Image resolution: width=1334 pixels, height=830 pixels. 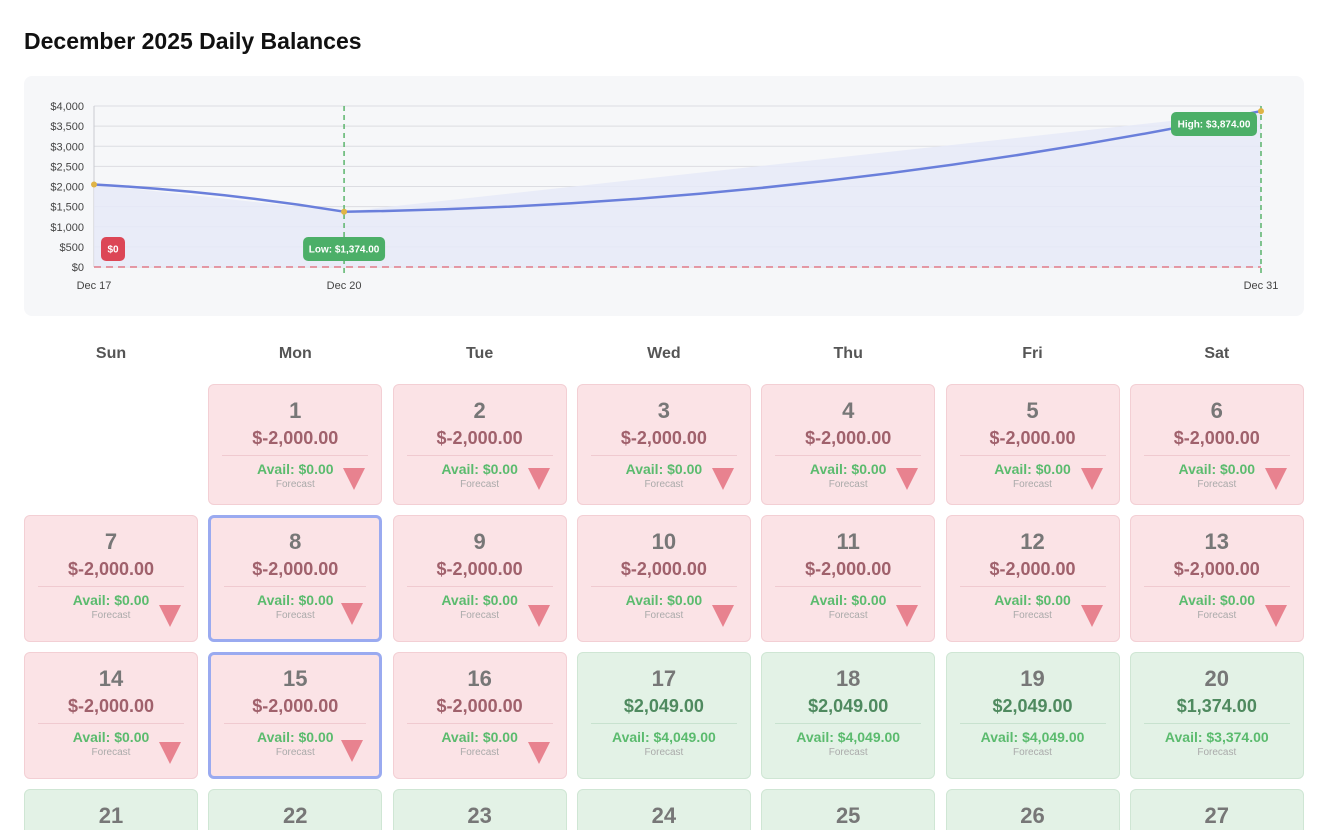 I want to click on day-number: 4, so click(x=848, y=410).